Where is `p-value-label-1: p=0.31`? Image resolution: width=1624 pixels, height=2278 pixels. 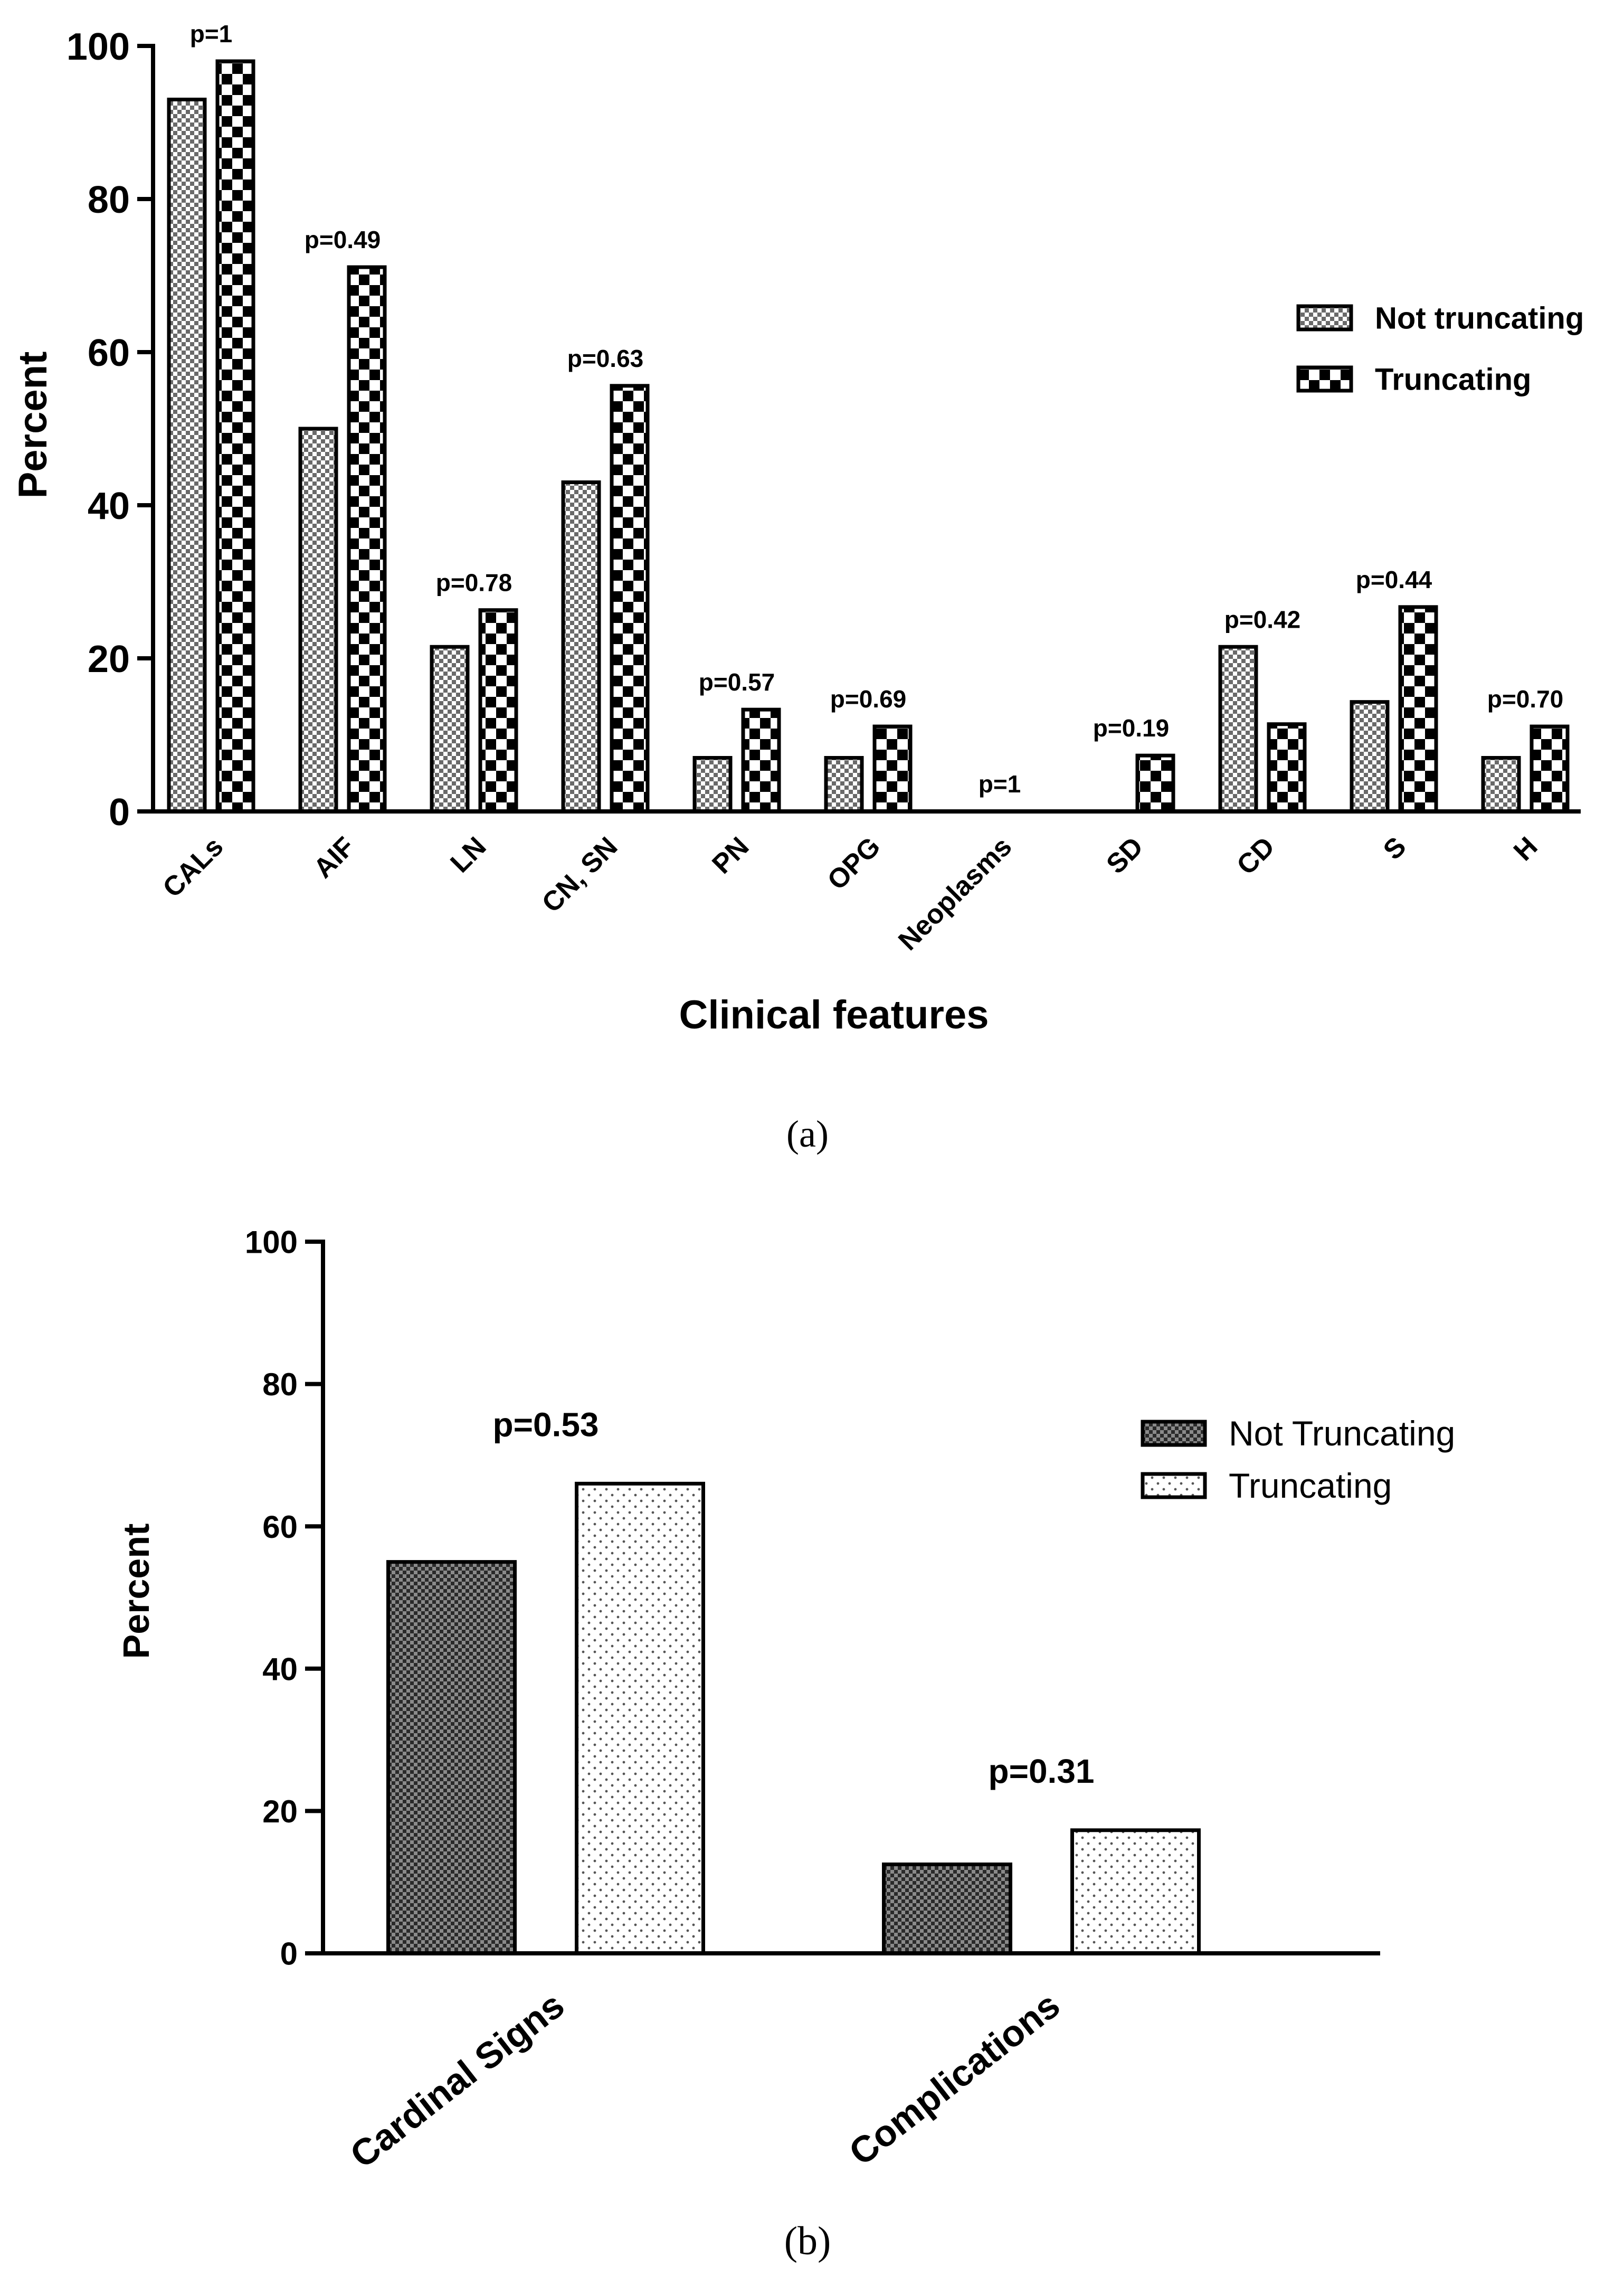 p-value-label-1: p=0.31 is located at coordinates (1041, 1771).